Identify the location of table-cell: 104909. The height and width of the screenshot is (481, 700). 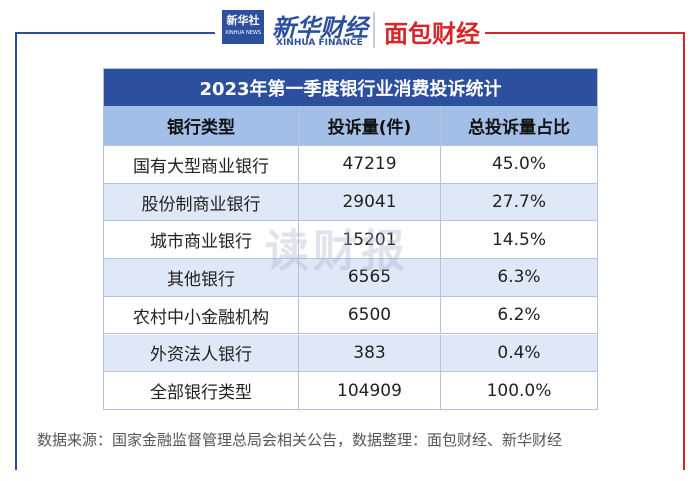
(370, 391).